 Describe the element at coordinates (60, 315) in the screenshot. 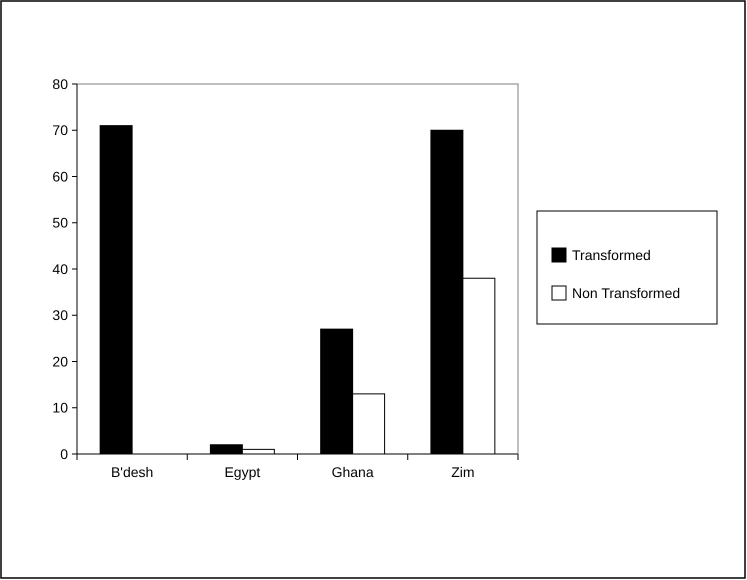

I see `y-tick-label: 30` at that location.